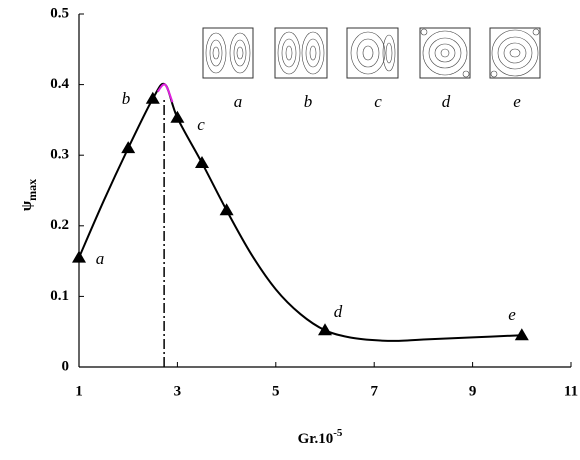 Image resolution: width=580 pixels, height=460 pixels. I want to click on inset-b, so click(301, 53).